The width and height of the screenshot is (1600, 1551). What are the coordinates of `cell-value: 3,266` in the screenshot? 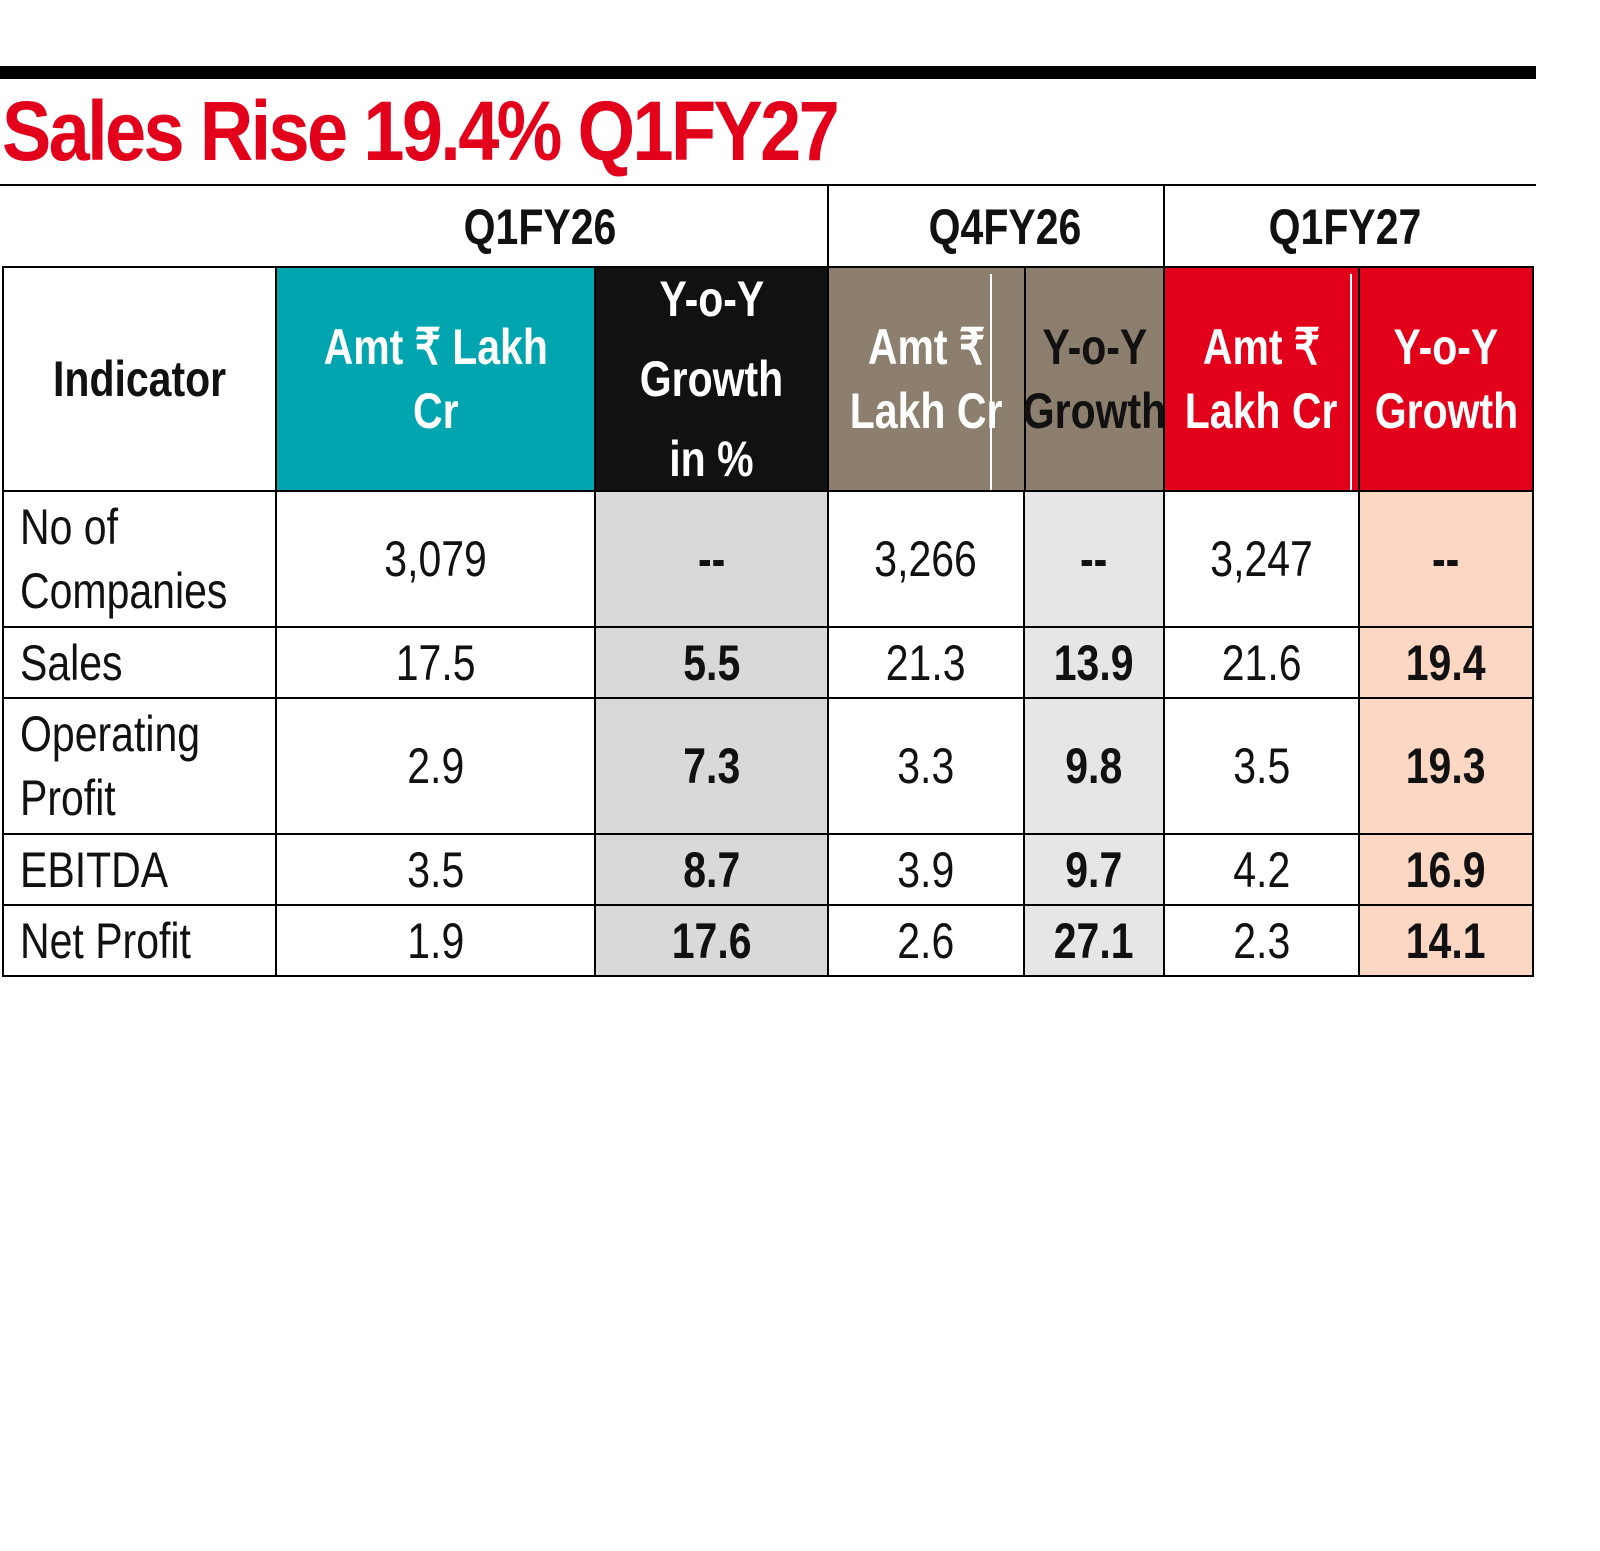 It's located at (926, 559).